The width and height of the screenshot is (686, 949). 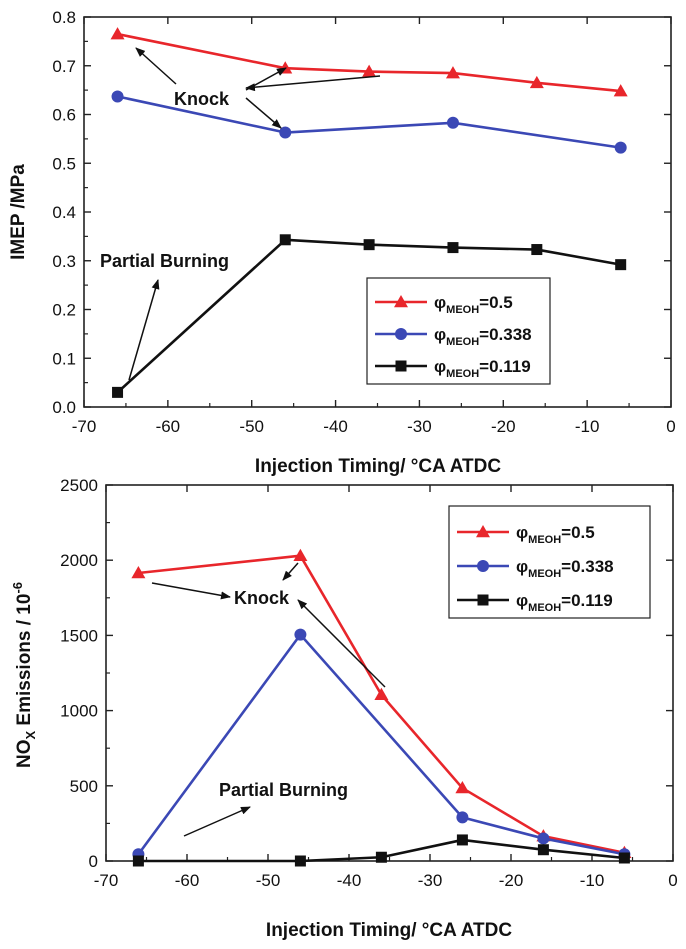 What do you see at coordinates (64, 115) in the screenshot?
I see `y-tick-label: 0.6` at bounding box center [64, 115].